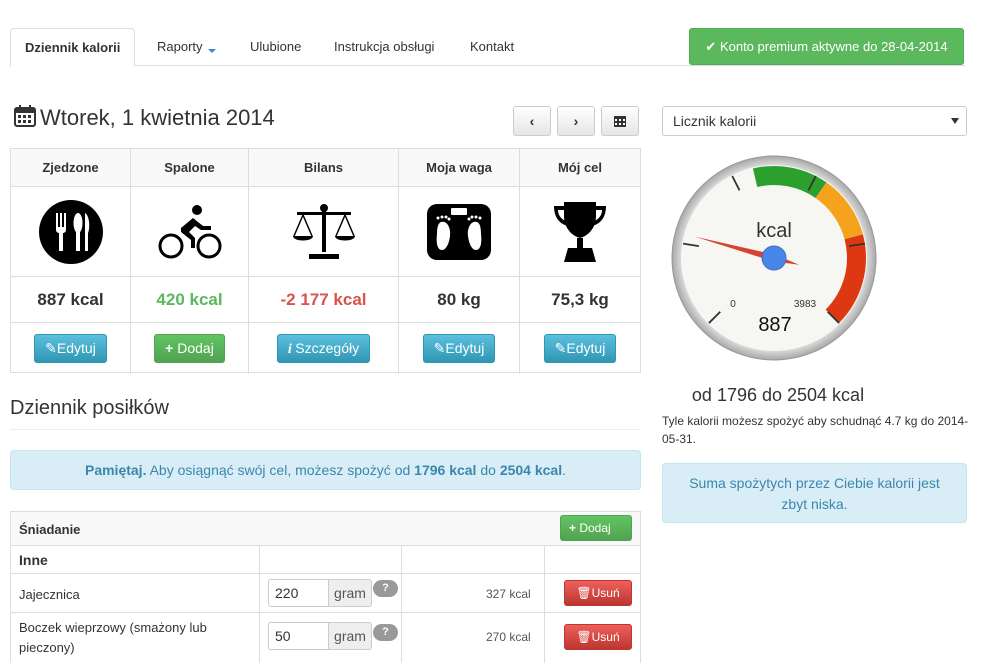 The height and width of the screenshot is (663, 984). What do you see at coordinates (488, 470) in the screenshot?
I see `reminder-mid: do` at bounding box center [488, 470].